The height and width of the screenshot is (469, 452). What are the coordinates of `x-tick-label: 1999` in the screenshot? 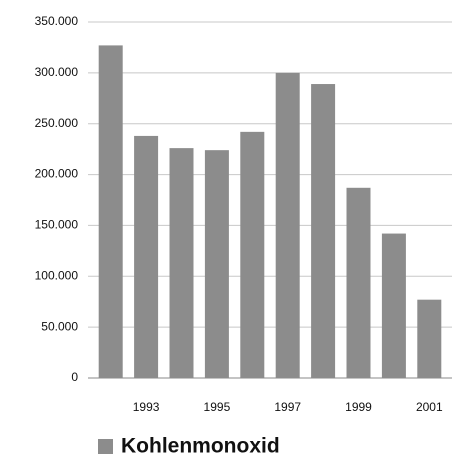 It's located at (358, 407).